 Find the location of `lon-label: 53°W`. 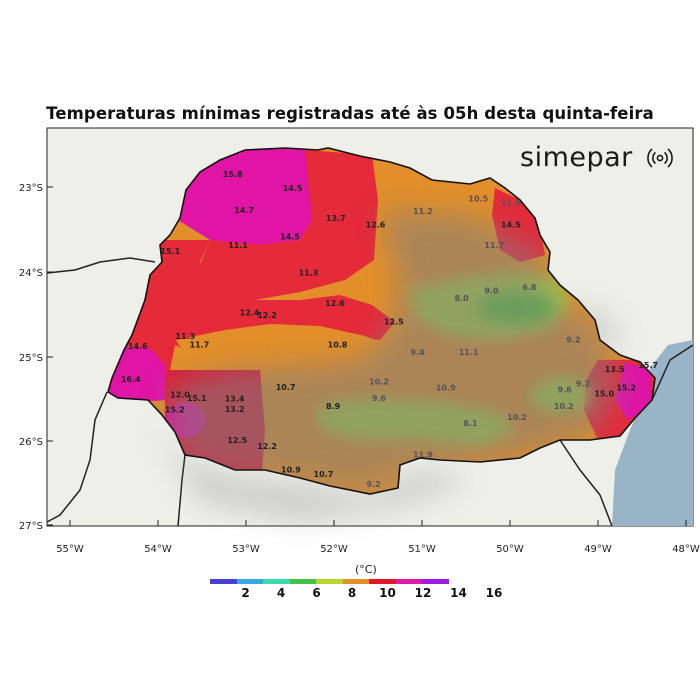

lon-label: 53°W is located at coordinates (246, 549).